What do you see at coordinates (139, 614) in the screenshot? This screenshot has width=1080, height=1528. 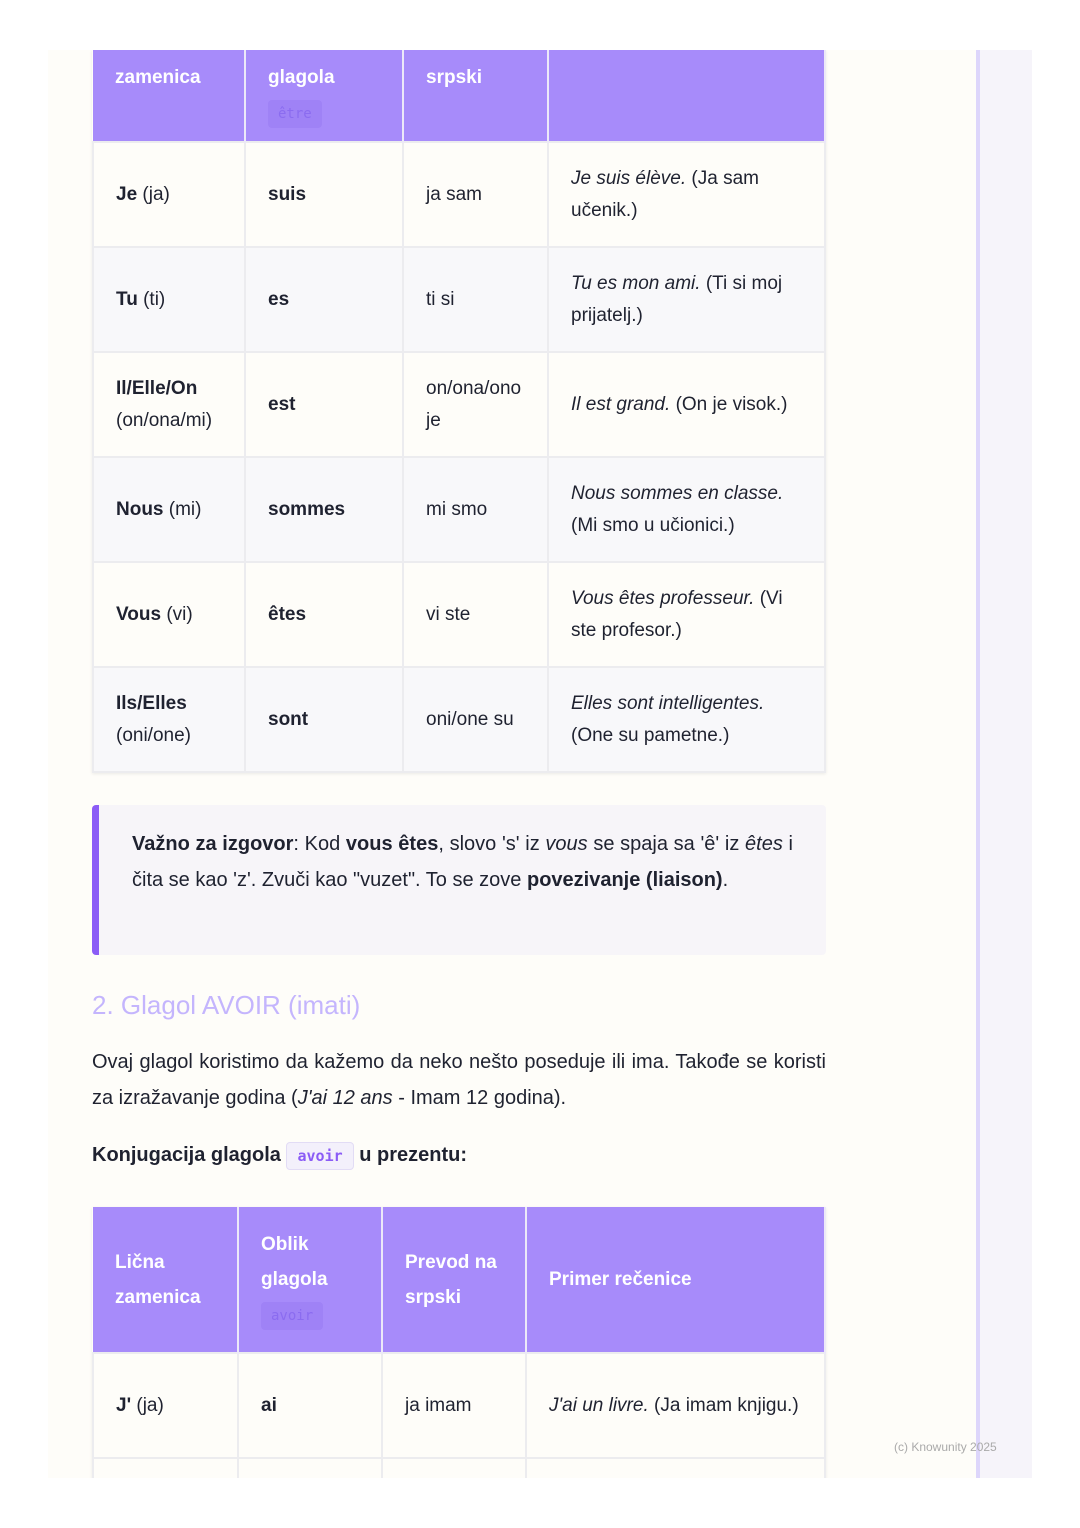 I see `pronoun: Vous` at bounding box center [139, 614].